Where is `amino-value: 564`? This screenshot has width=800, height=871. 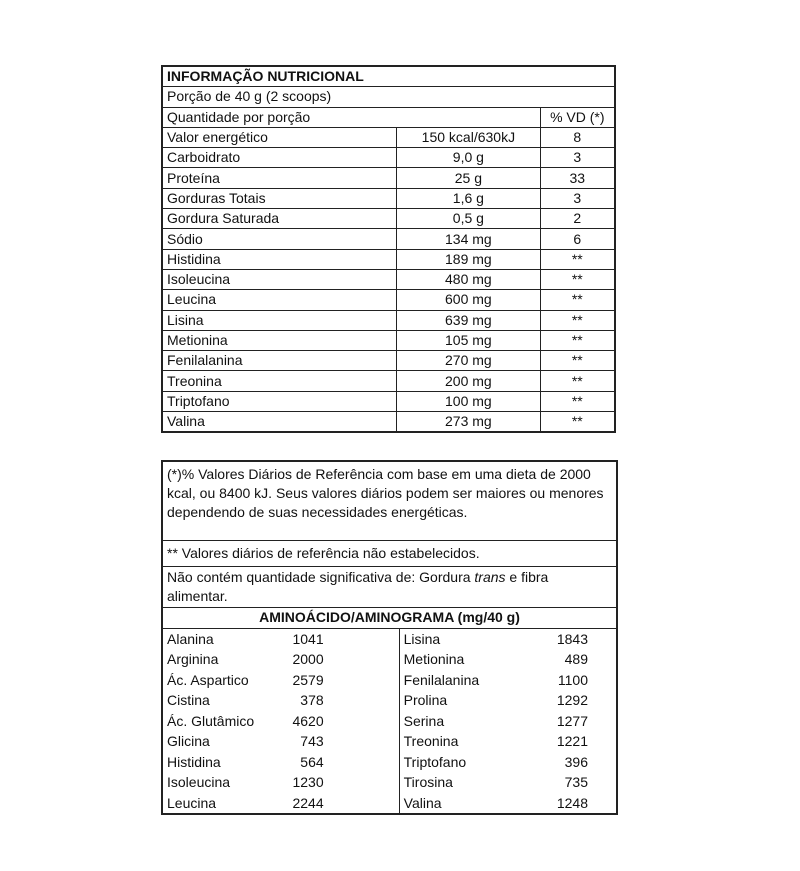 amino-value: 564 is located at coordinates (329, 762).